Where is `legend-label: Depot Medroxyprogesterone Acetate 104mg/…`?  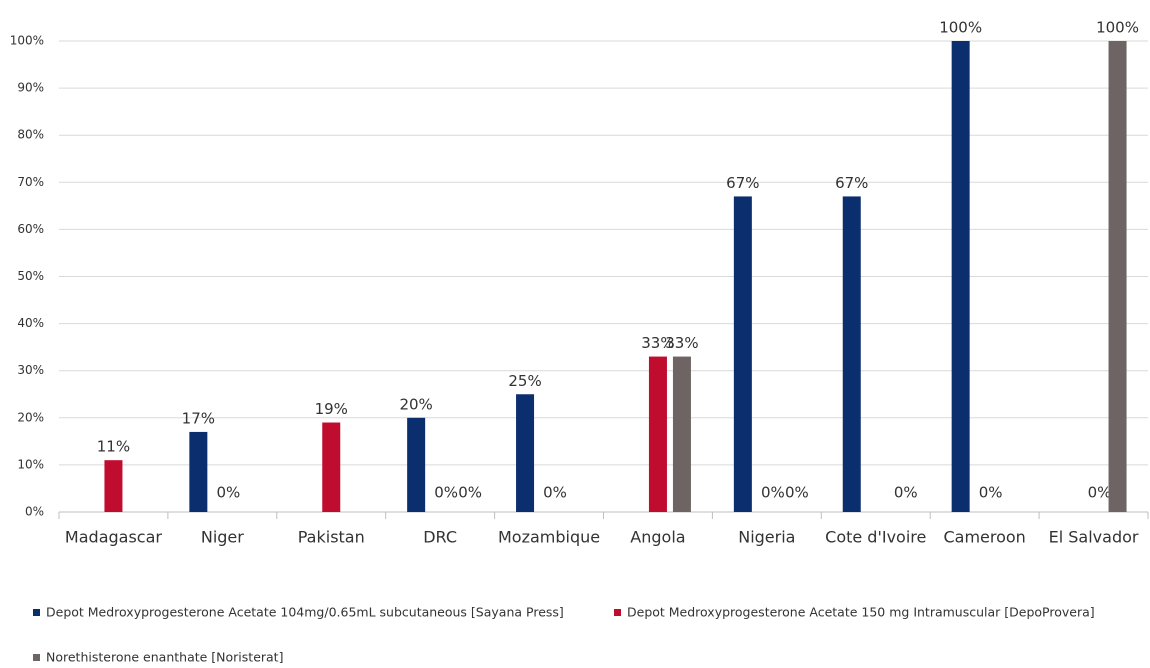 legend-label: Depot Medroxyprogesterone Acetate 104mg/… is located at coordinates (305, 612).